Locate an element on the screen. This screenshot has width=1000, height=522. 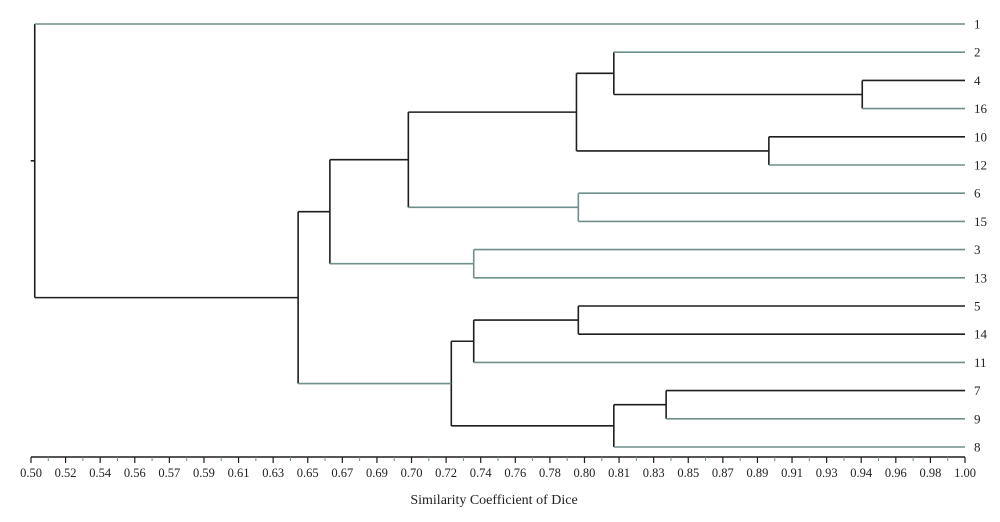
leaf-label: 9 is located at coordinates (977, 418).